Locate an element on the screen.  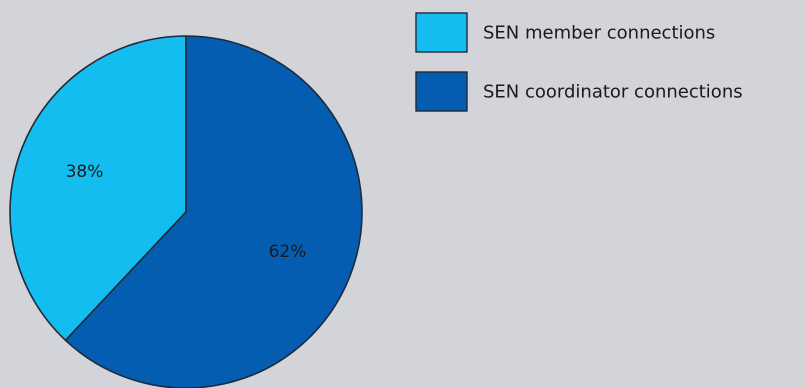
slice-label-coordinator: 62% is located at coordinates (288, 252).